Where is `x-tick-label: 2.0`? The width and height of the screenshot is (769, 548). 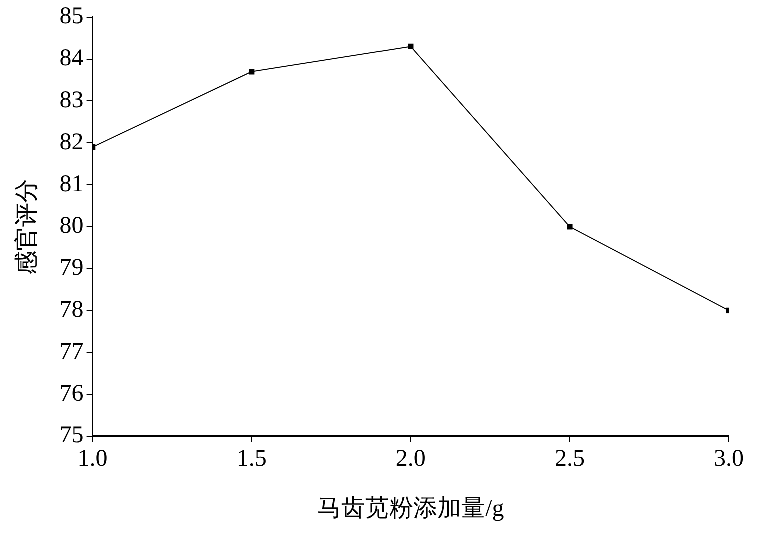 x-tick-label: 2.0 is located at coordinates (411, 459).